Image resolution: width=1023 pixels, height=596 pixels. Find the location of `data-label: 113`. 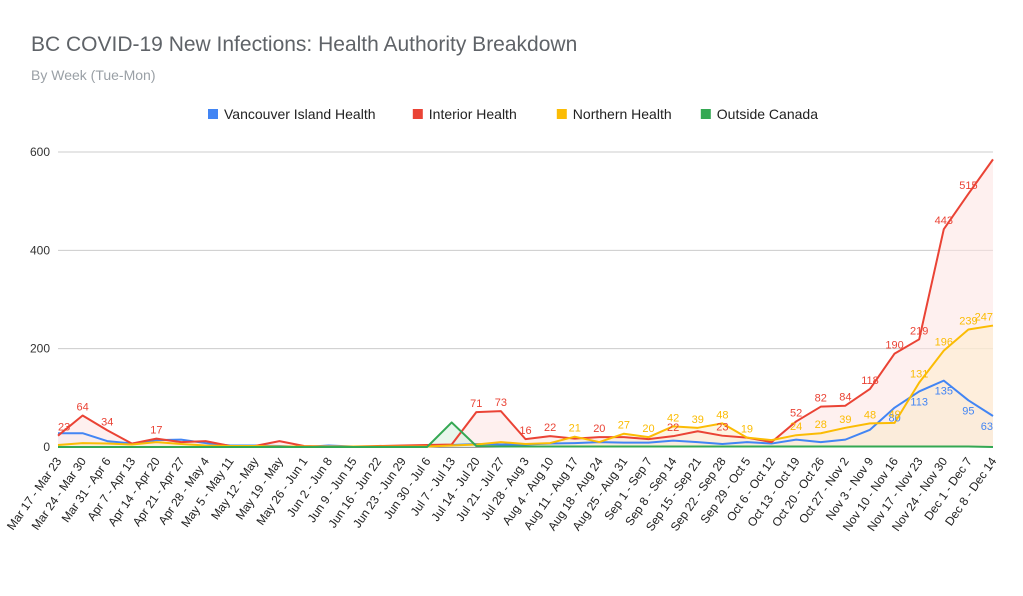

data-label: 113 is located at coordinates (919, 402).